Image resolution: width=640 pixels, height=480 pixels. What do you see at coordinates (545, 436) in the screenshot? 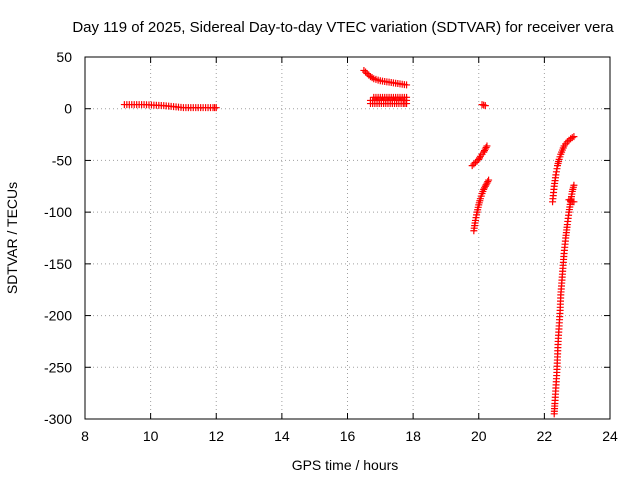
I see `x-tick-label: 22` at bounding box center [545, 436].